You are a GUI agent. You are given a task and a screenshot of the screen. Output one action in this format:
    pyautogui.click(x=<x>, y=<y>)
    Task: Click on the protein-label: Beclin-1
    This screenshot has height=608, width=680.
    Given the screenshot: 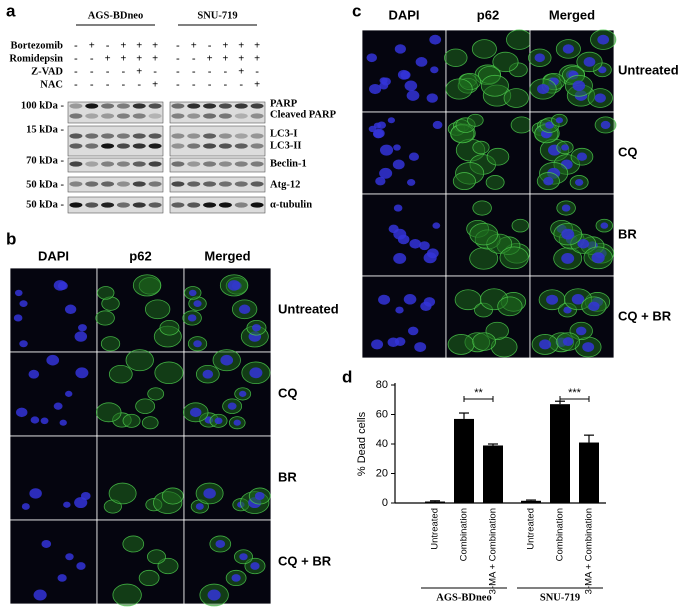 What is the action you would take?
    pyautogui.click(x=288, y=163)
    